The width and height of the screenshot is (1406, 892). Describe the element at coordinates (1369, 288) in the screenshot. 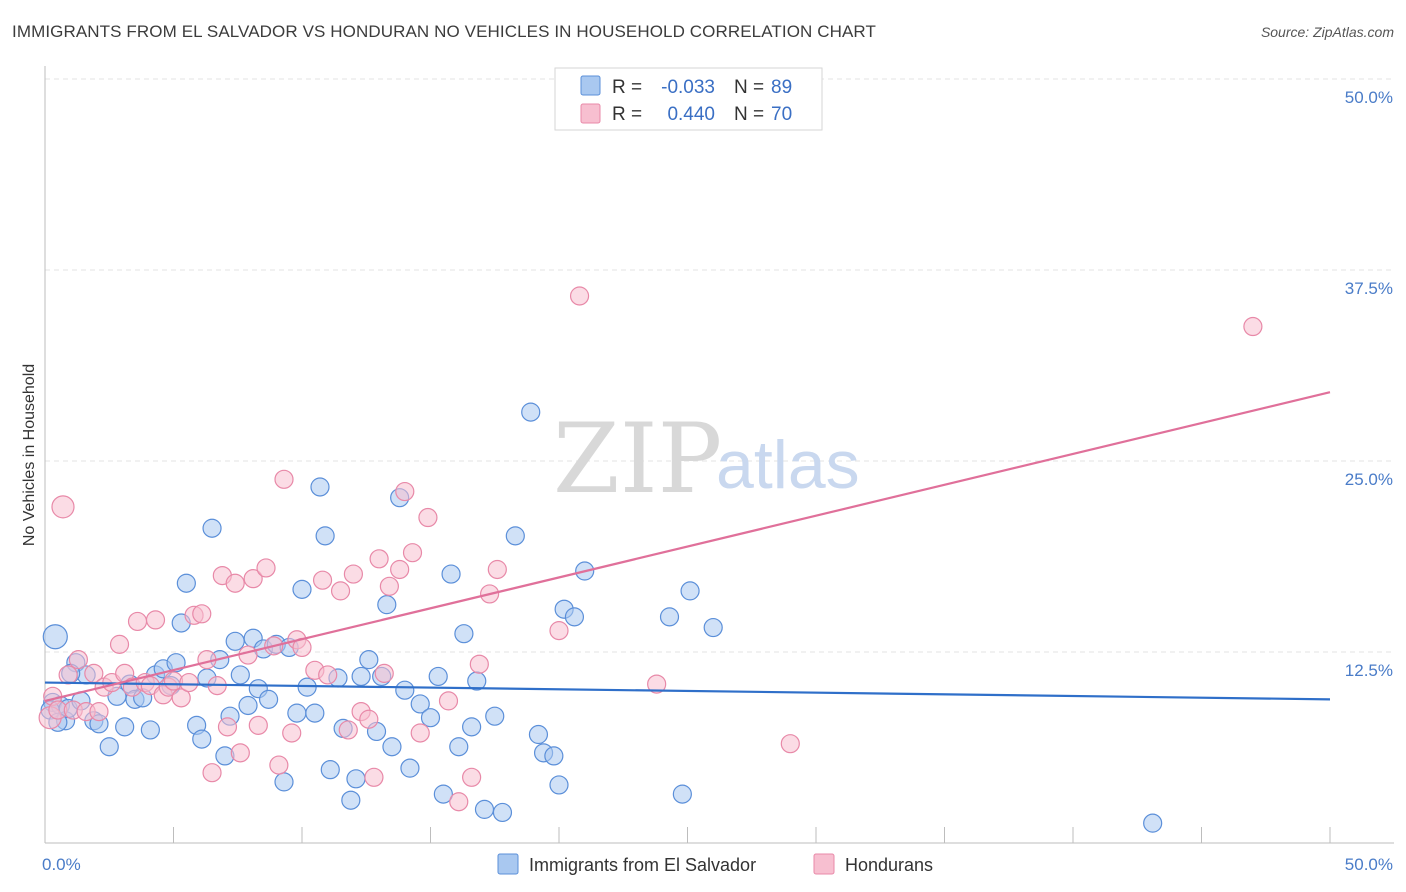

I see `y-tick-label: 37.5%` at that location.